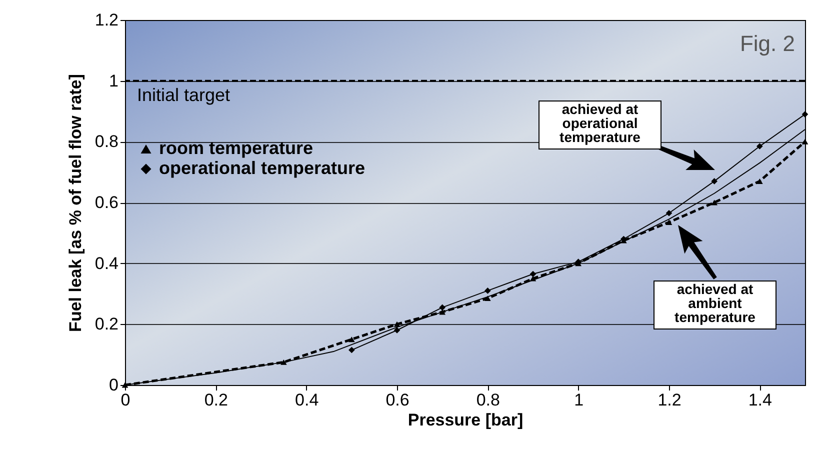 This screenshot has width=820, height=453. Describe the element at coordinates (113, 80) in the screenshot. I see `y-tick-label: 1` at that location.